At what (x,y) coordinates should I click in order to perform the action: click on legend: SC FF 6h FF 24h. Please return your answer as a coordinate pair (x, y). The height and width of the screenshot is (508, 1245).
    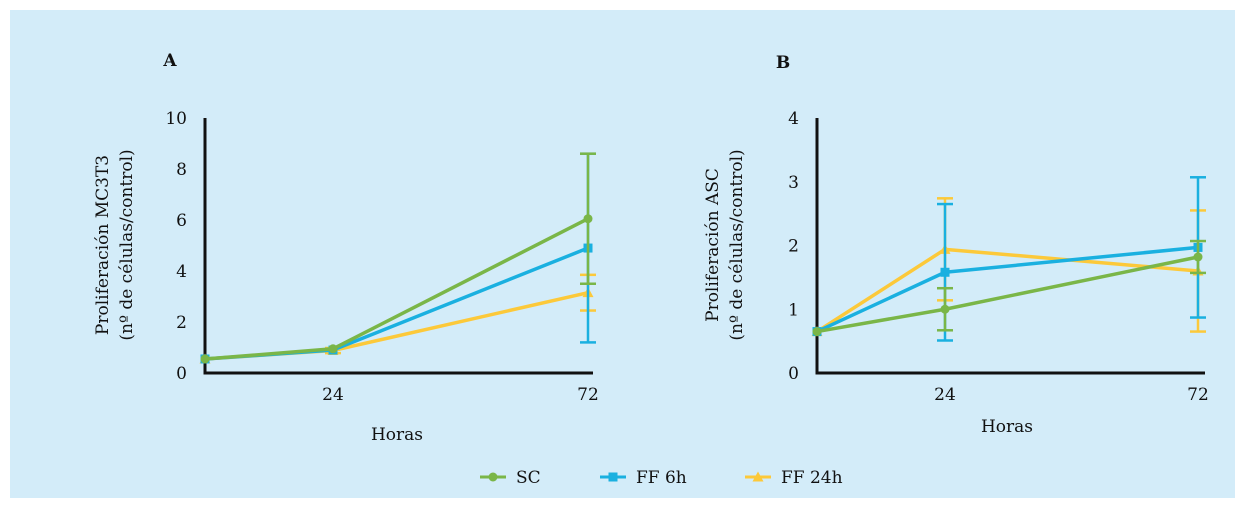
    Looking at the image, I should click on (661, 478).